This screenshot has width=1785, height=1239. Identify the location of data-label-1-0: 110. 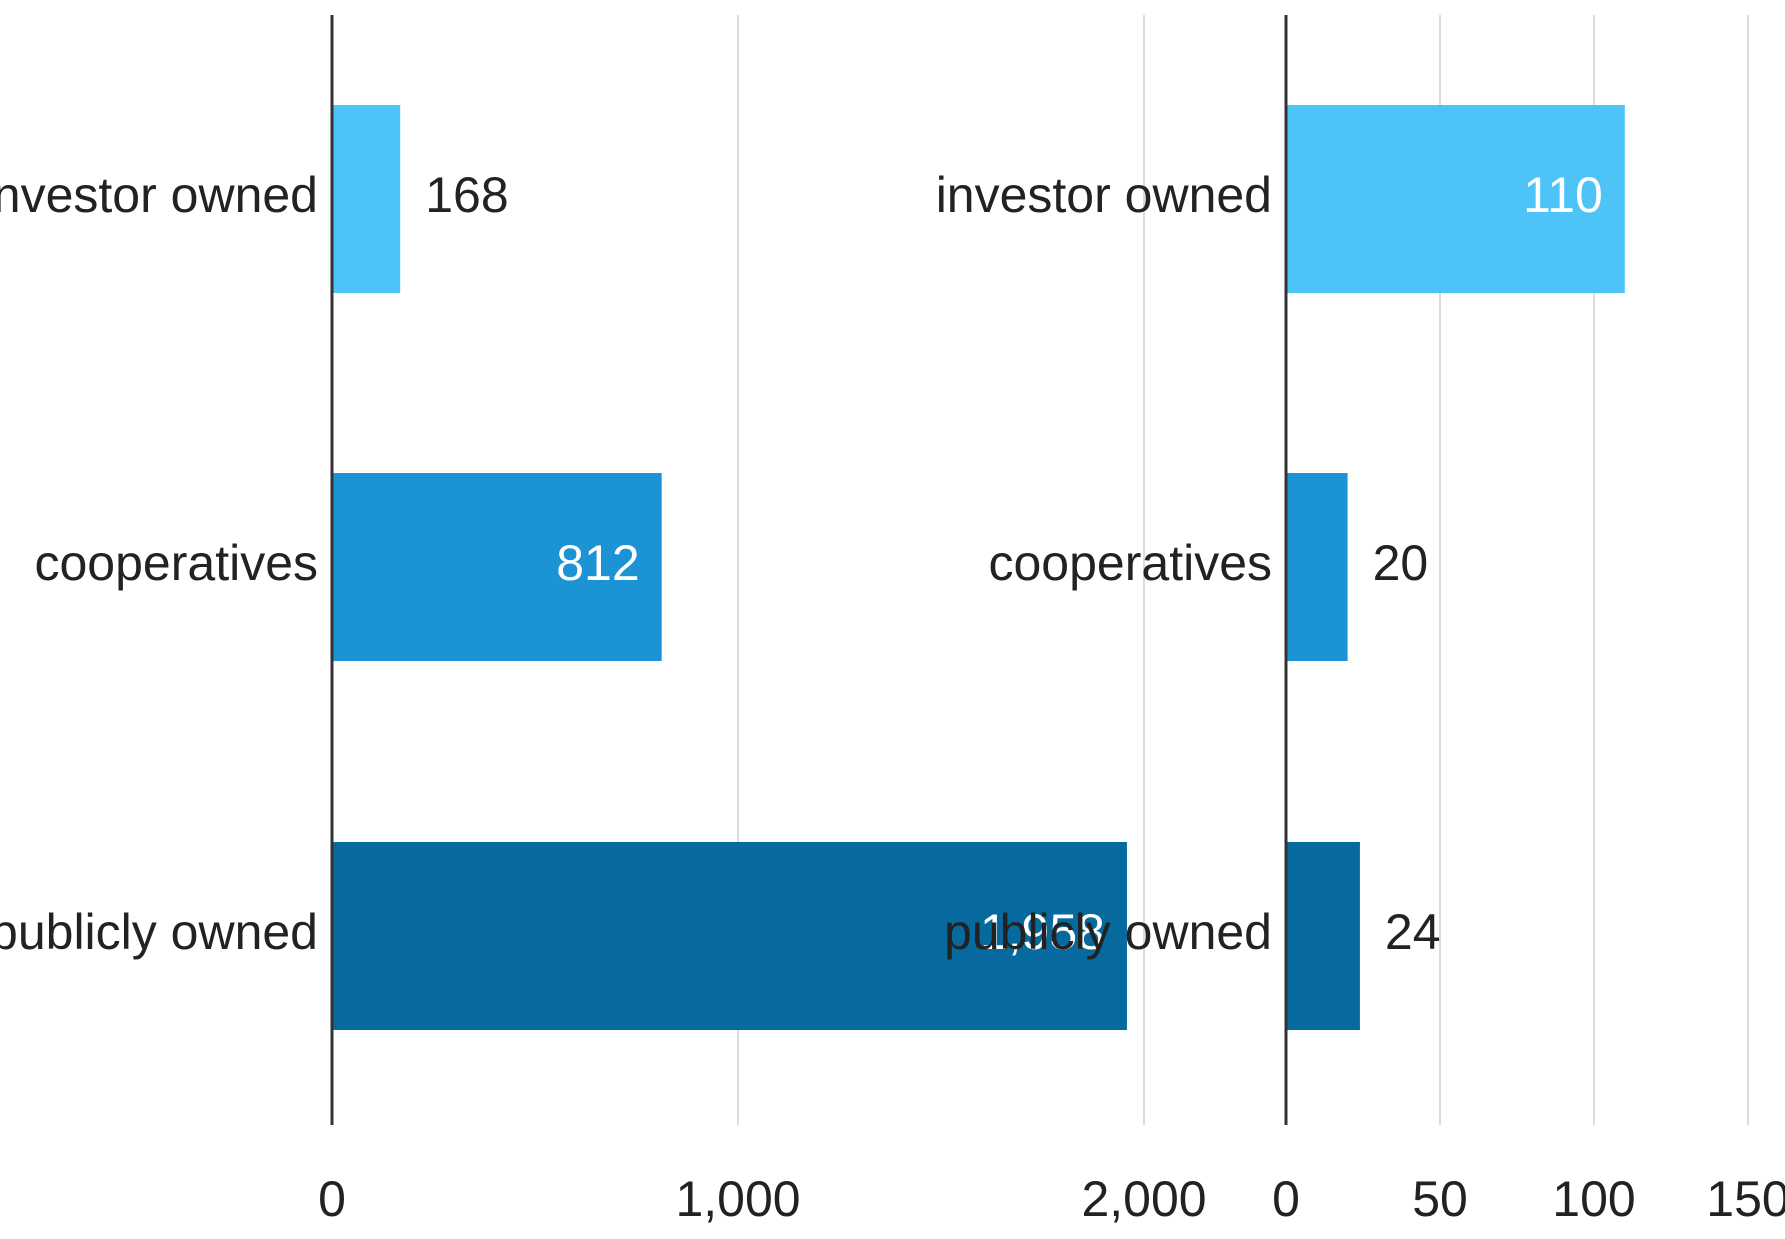
(1563, 195).